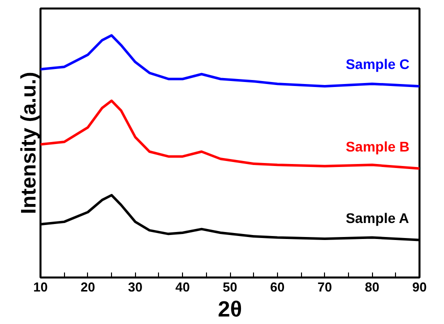  I want to click on x-tick-label: 10, so click(40, 287).